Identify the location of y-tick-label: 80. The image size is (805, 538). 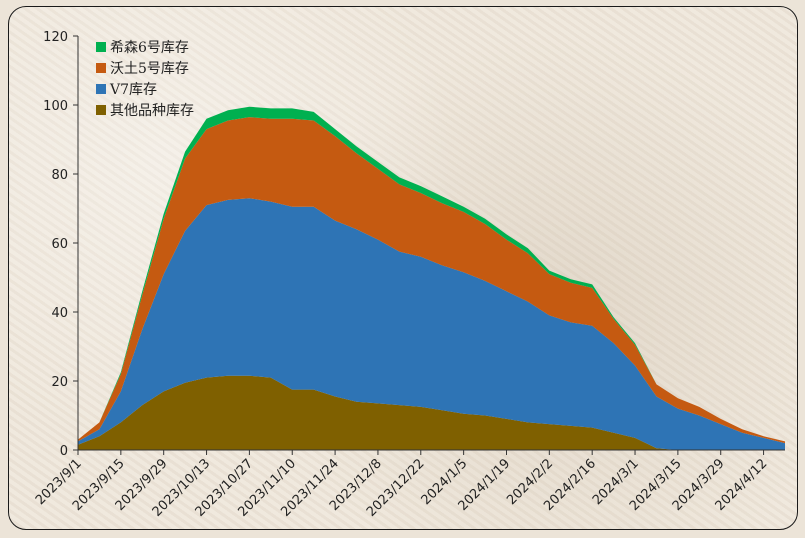
(59, 175).